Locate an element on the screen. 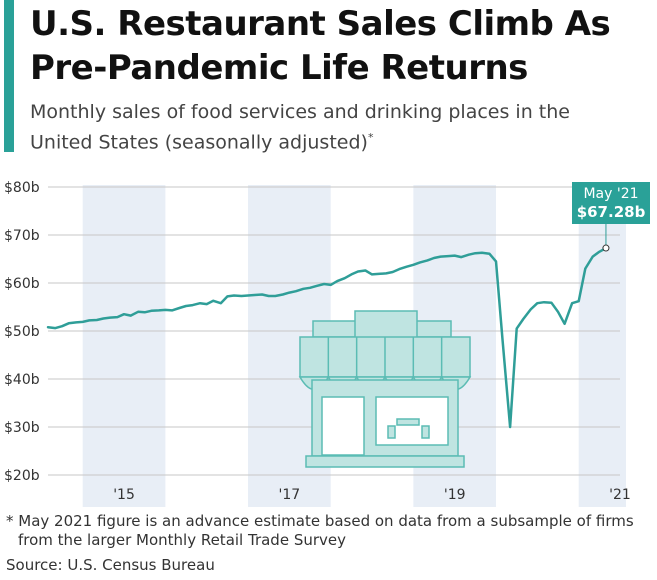 The image size is (657, 580). source-note: Source: U.S. Census Bureau is located at coordinates (110, 565).